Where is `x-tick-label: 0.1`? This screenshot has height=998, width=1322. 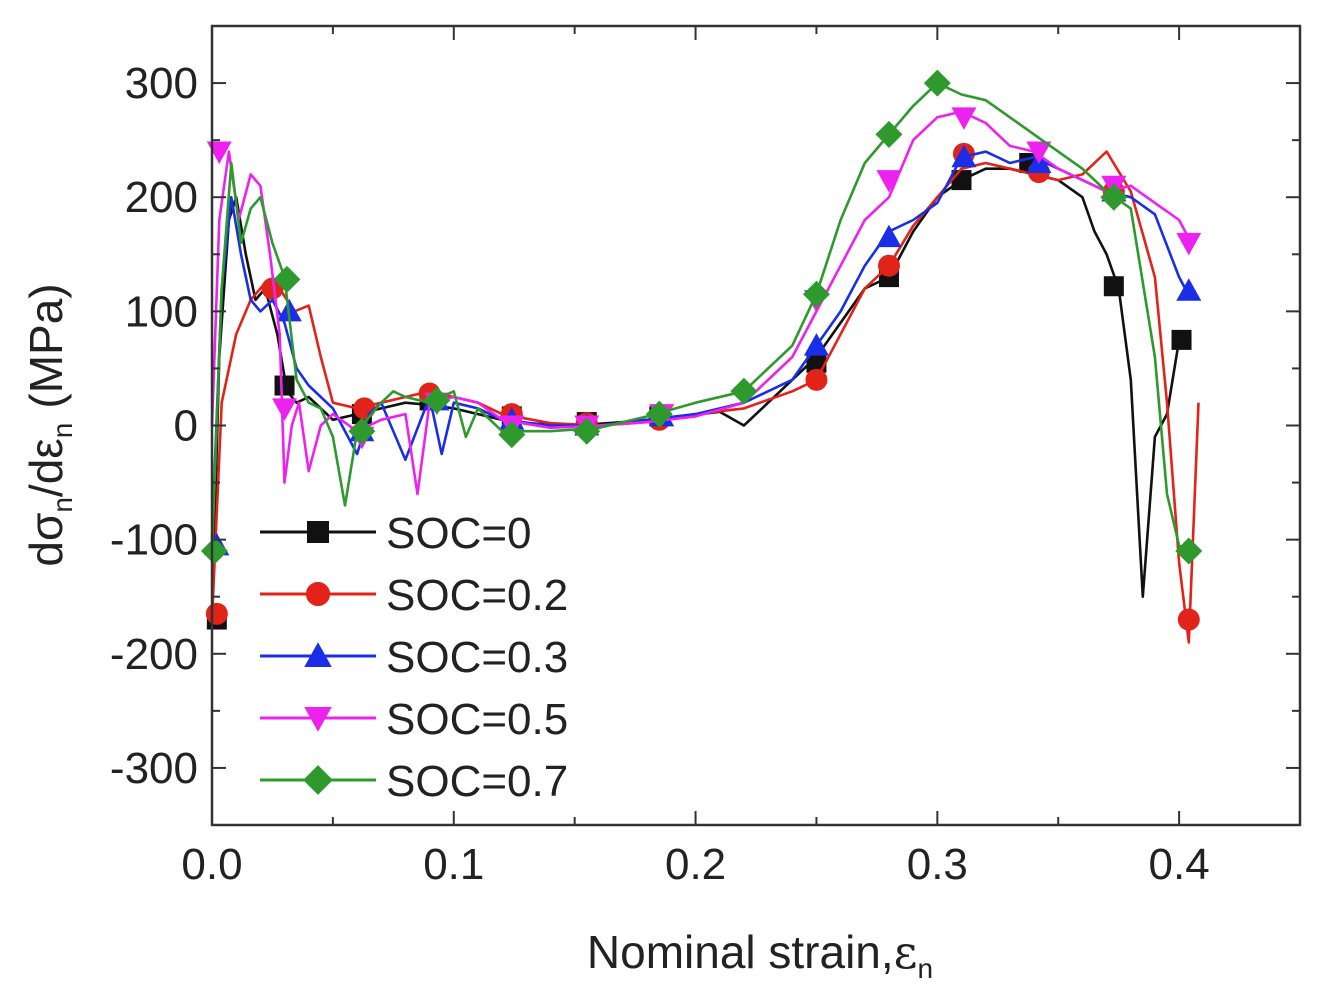
x-tick-label: 0.1 is located at coordinates (453, 864).